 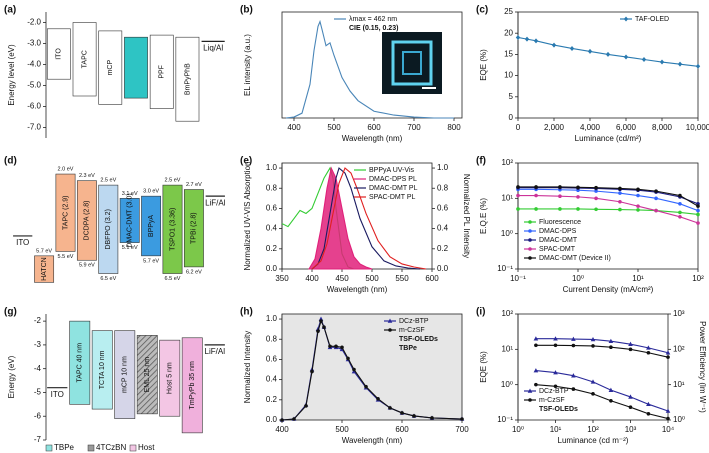 I want to click on x-tick-label: 10⁻¹, so click(x=518, y=278).